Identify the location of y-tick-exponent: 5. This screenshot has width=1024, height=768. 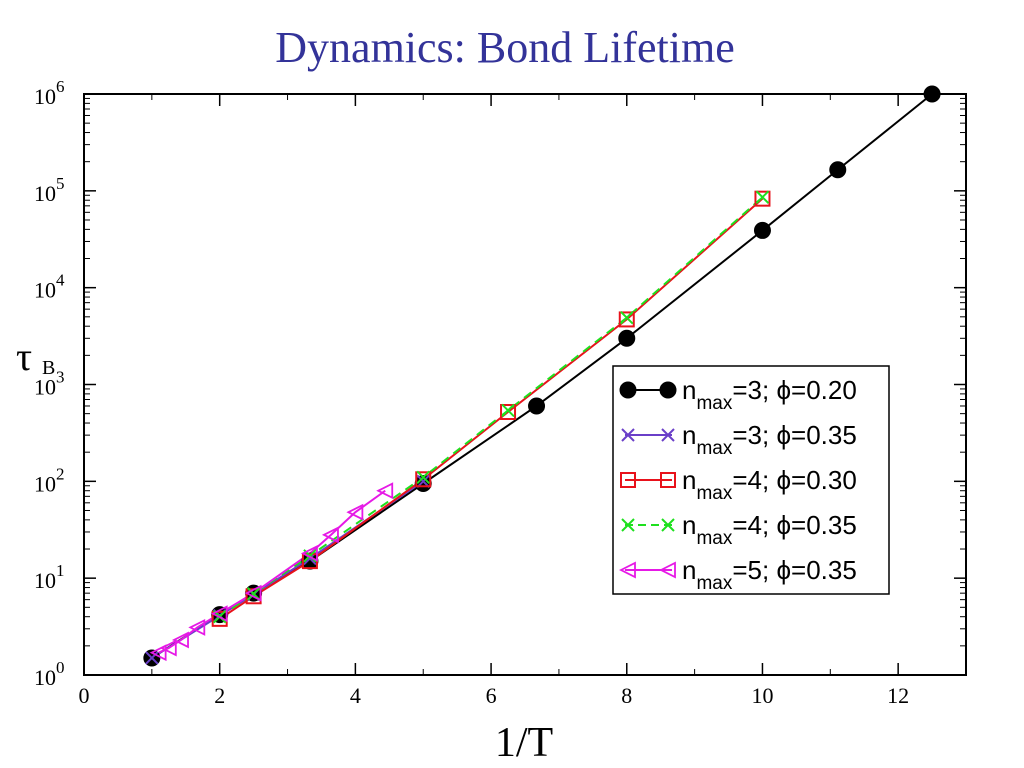
(60, 183).